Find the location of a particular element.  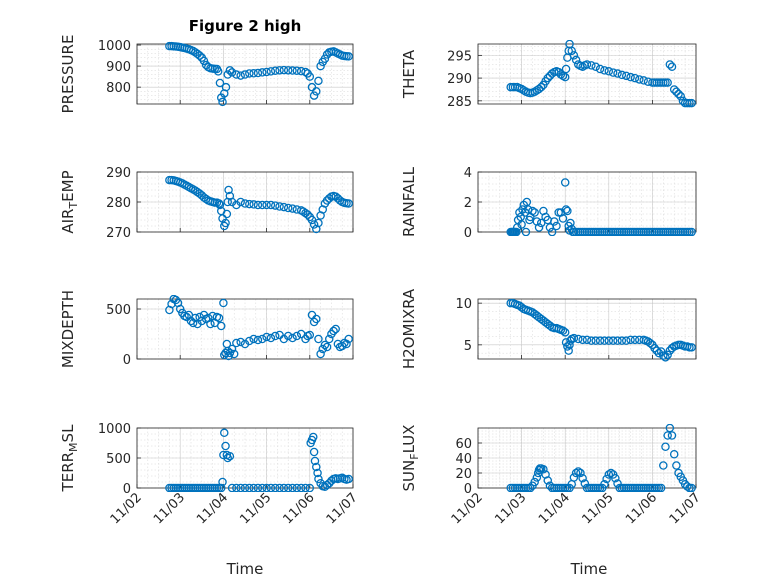

y-tick-label: 295 is located at coordinates (459, 56).